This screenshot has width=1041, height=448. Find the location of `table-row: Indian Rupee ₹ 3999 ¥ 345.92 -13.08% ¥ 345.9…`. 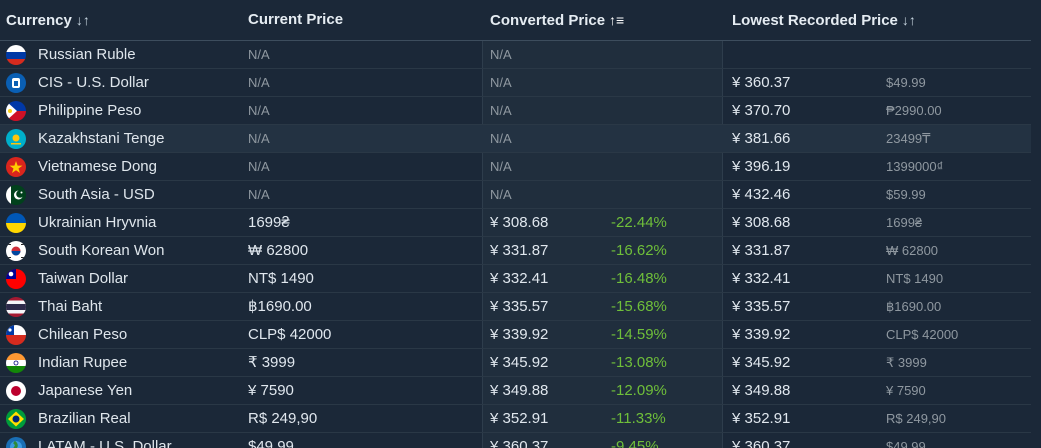

table-row: Indian Rupee ₹ 3999 ¥ 345.92 -13.08% ¥ 345.9… is located at coordinates (515, 363).